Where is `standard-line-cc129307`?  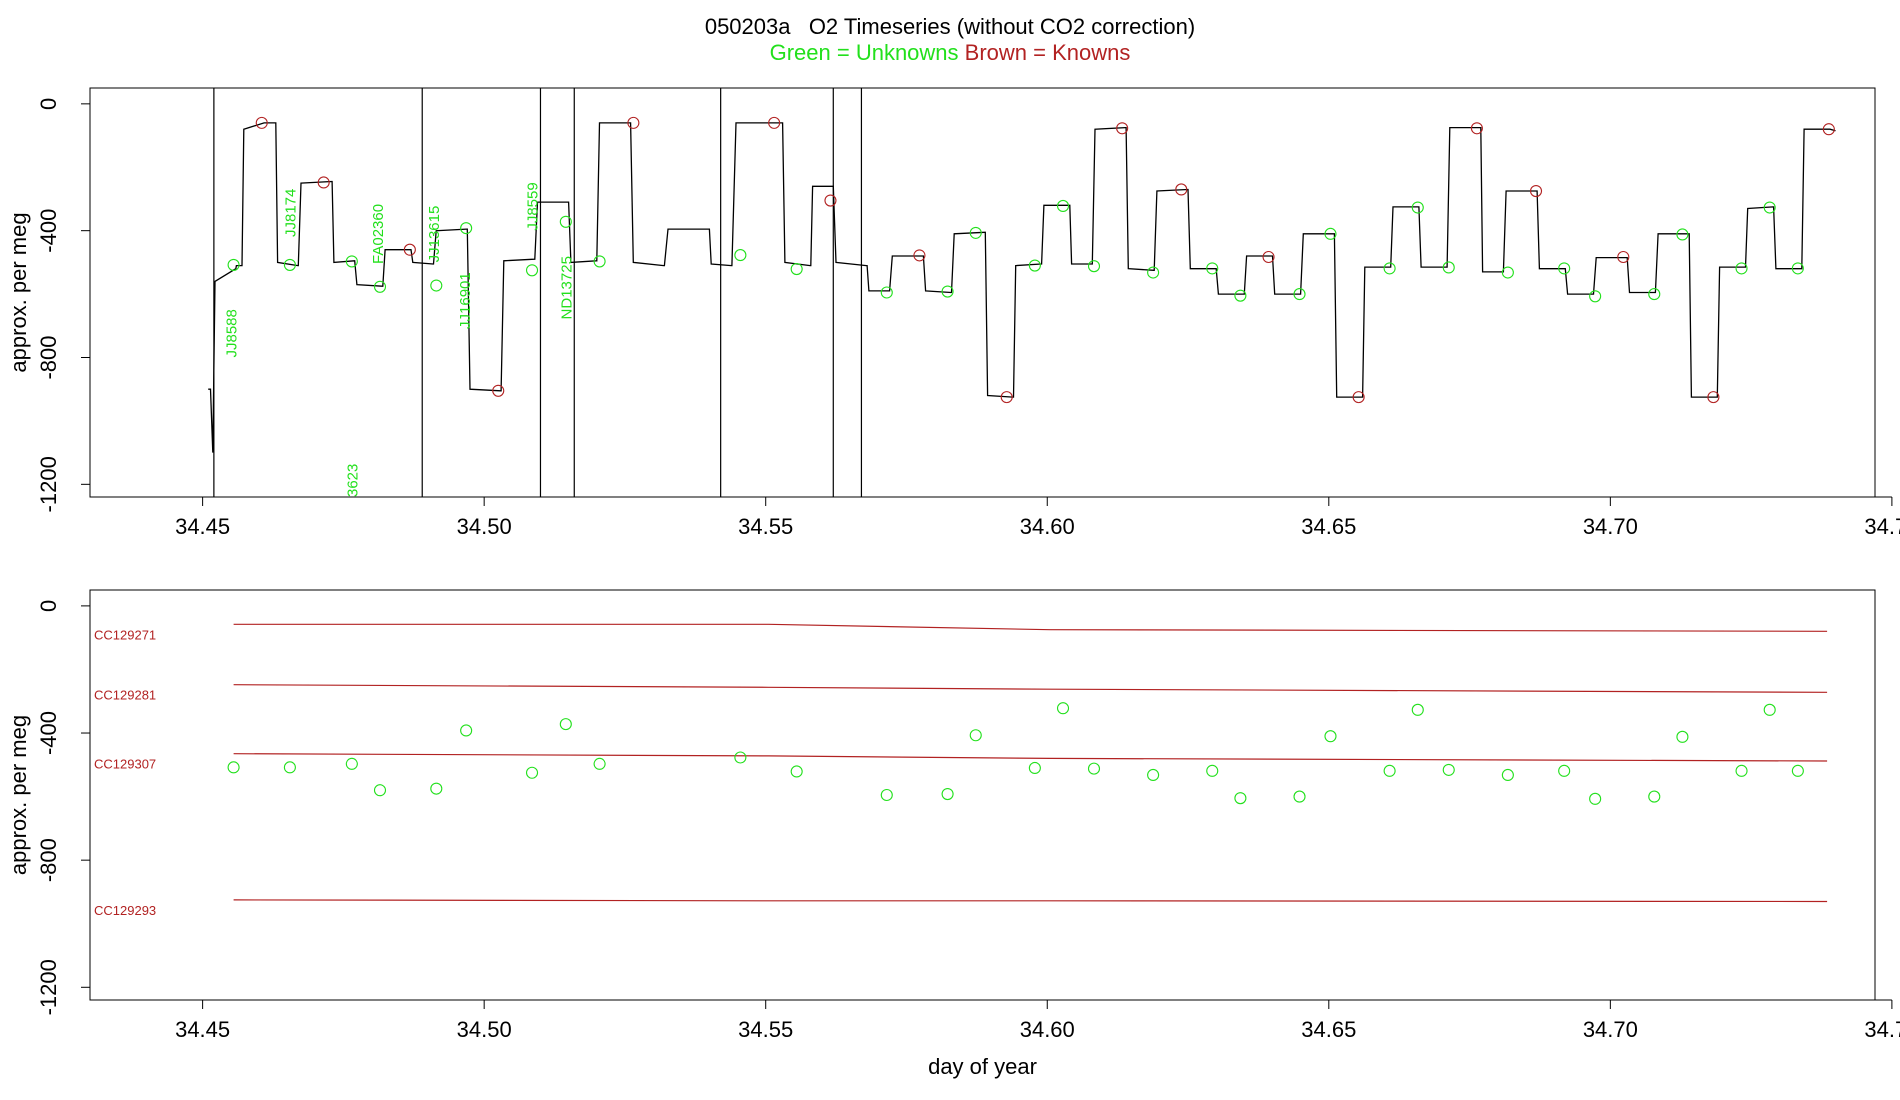 standard-line-cc129307 is located at coordinates (1030, 757).